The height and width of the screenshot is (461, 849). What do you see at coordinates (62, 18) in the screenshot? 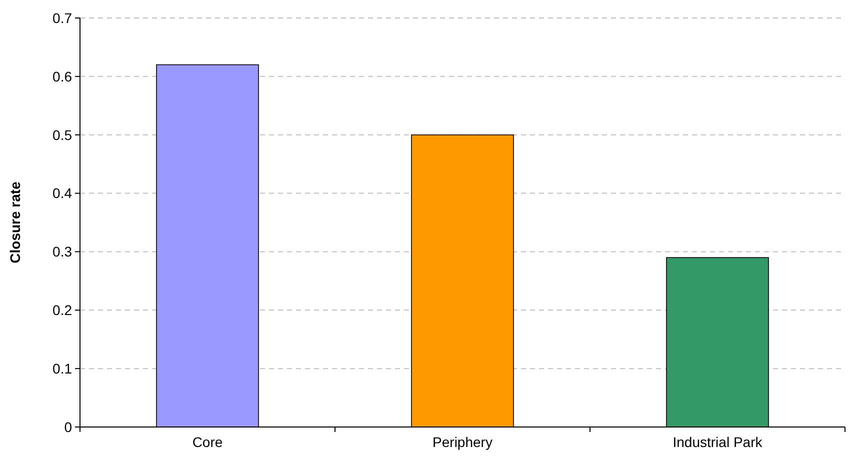
I see `y-tick-label: 0.7` at bounding box center [62, 18].